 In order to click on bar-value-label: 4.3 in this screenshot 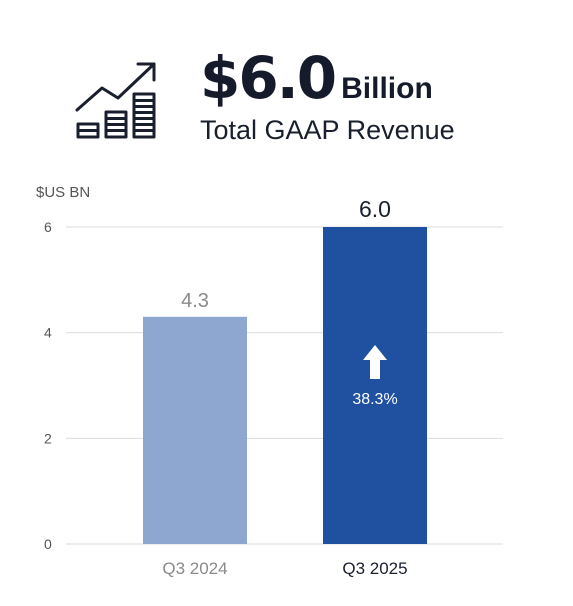, I will do `click(195, 301)`.